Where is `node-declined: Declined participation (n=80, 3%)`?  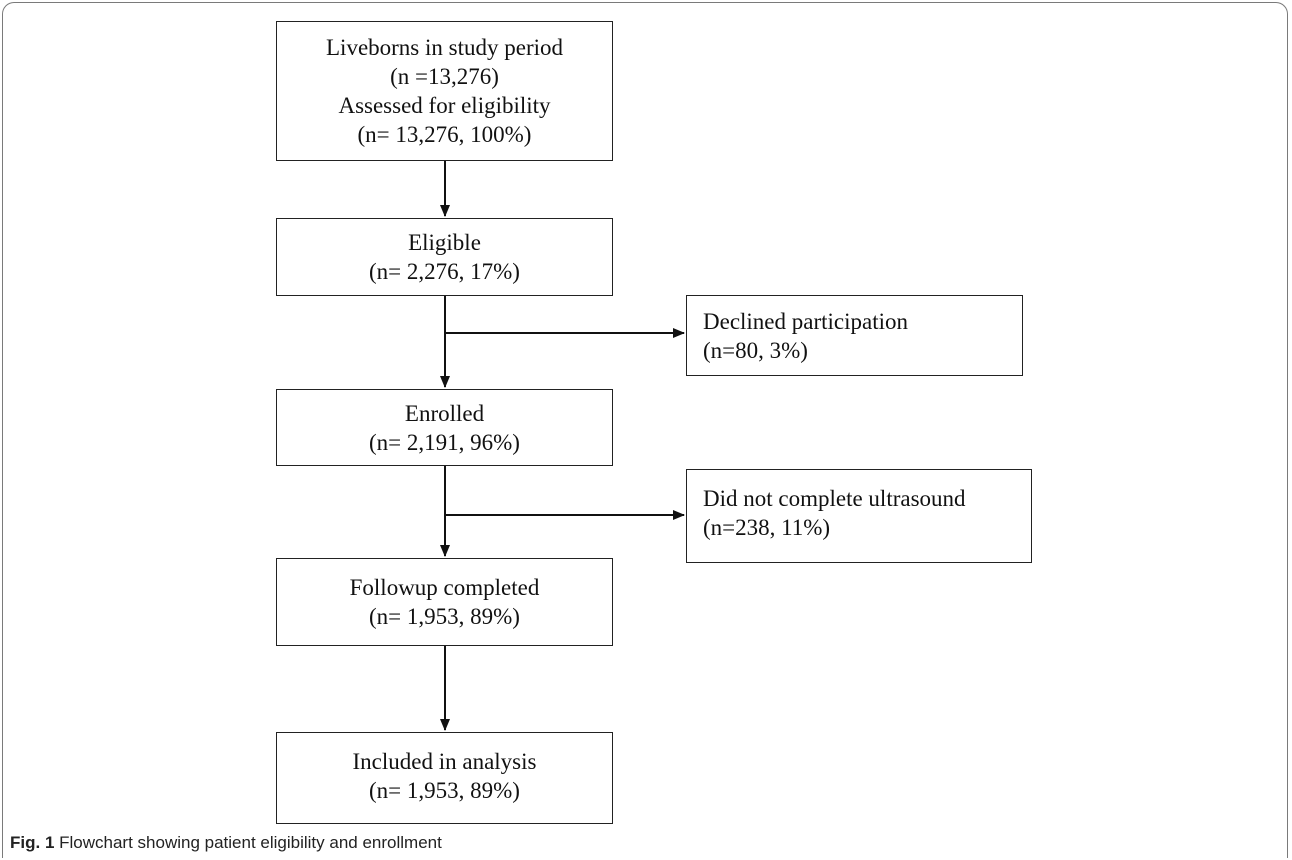 node-declined: Declined participation (n=80, 3%) is located at coordinates (854, 335).